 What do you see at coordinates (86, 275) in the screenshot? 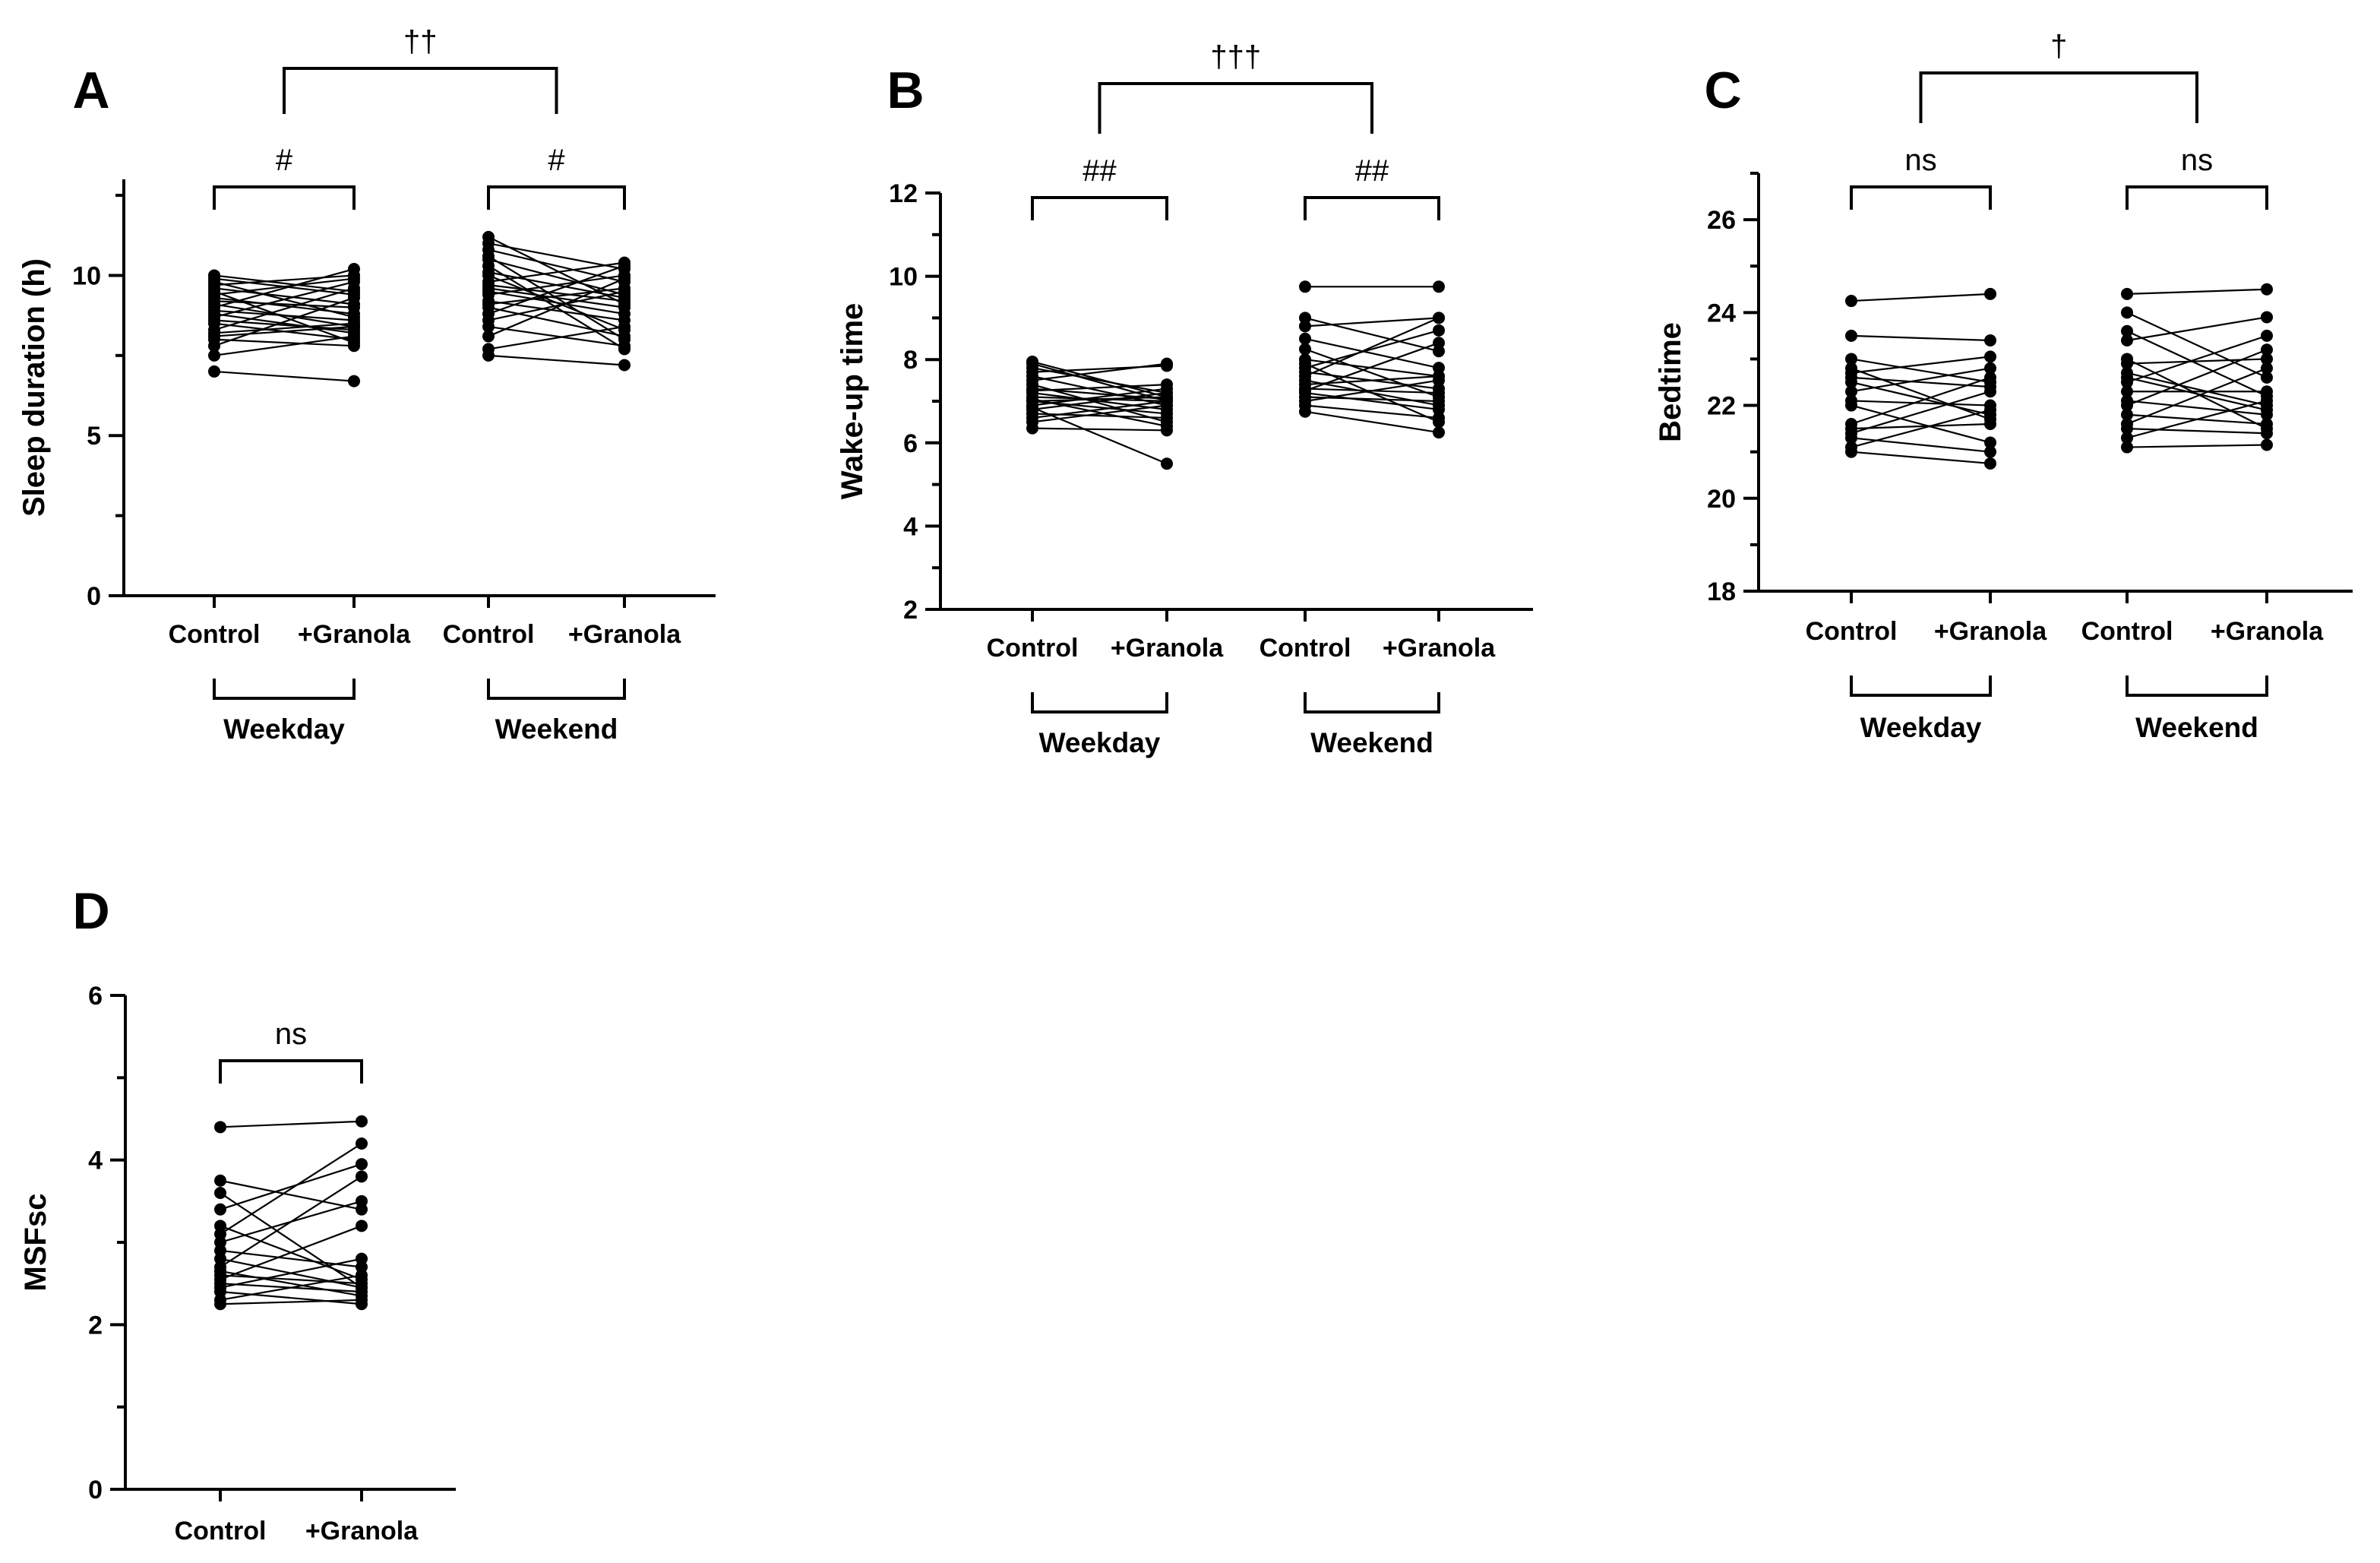
I see `y-tick-label: 10` at bounding box center [86, 275].